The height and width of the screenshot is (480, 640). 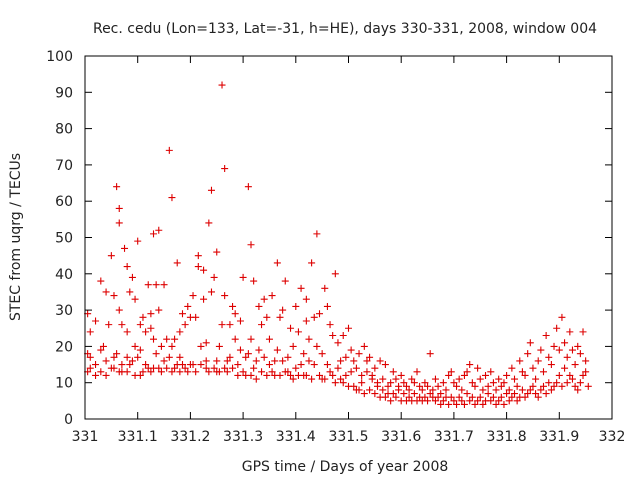 What do you see at coordinates (454, 437) in the screenshot?
I see `x-tick-label: 331.7` at bounding box center [454, 437].